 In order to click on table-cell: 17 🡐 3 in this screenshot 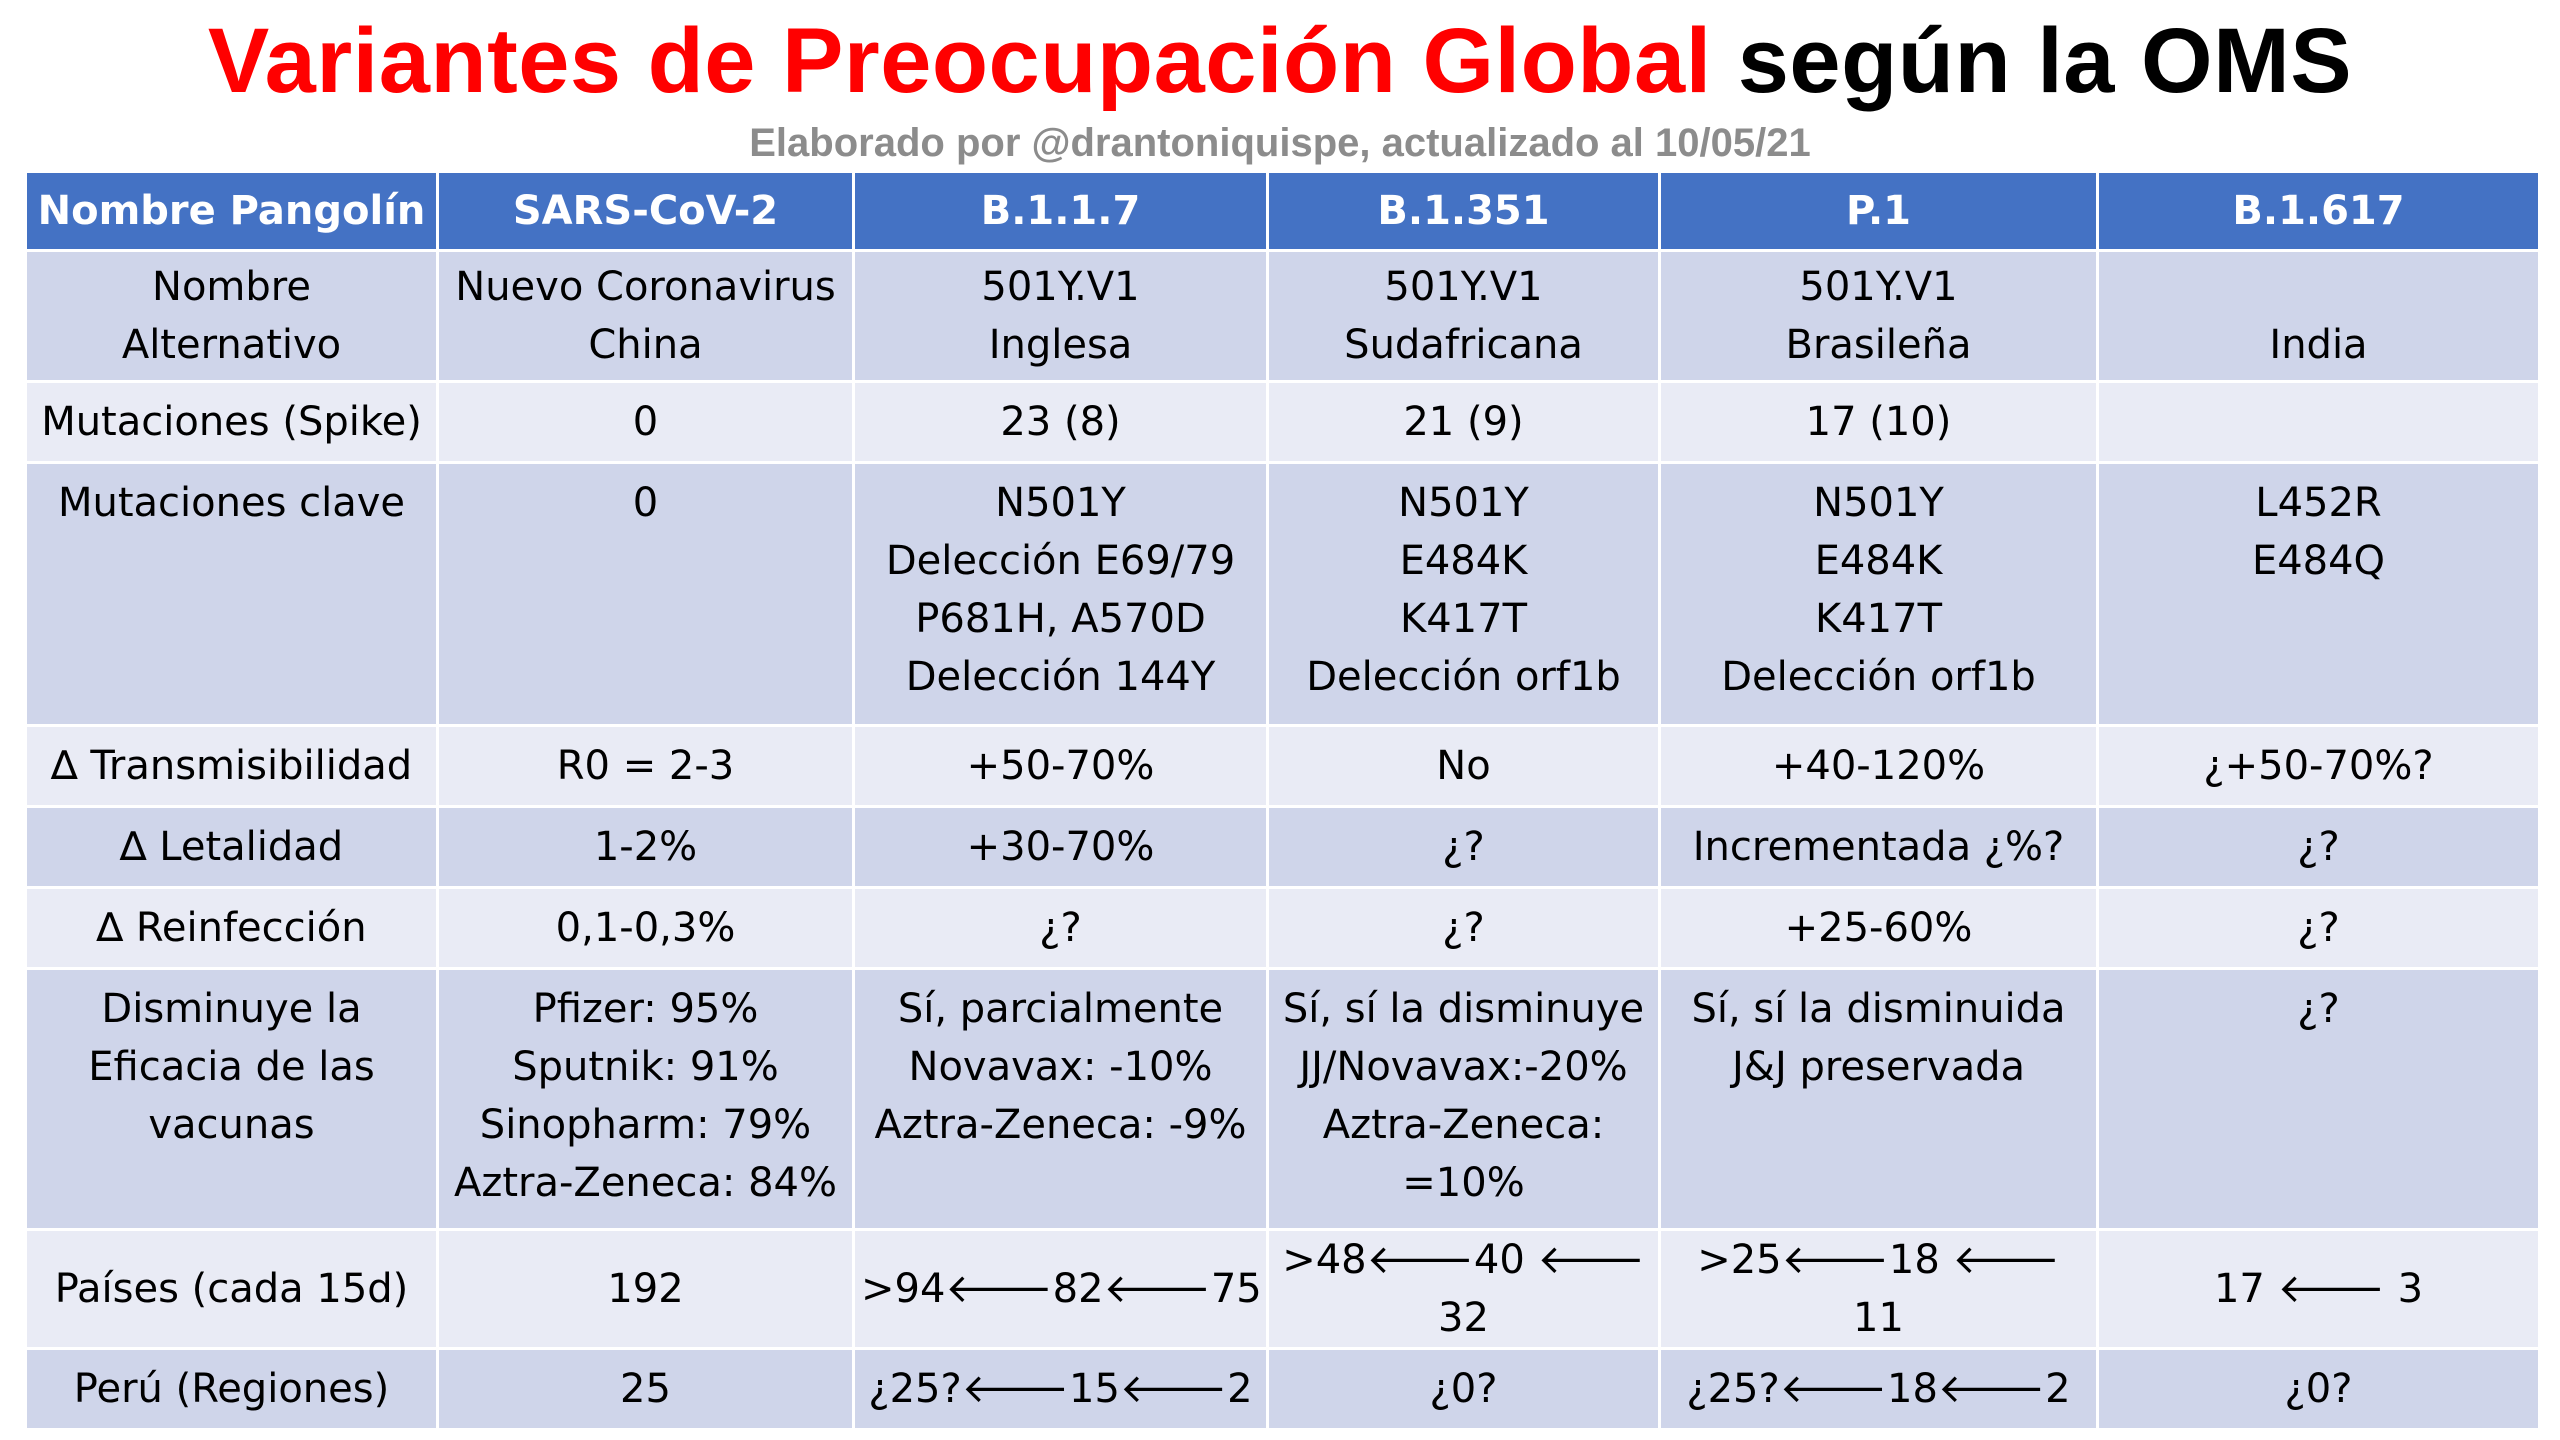, I will do `click(2318, 1289)`.